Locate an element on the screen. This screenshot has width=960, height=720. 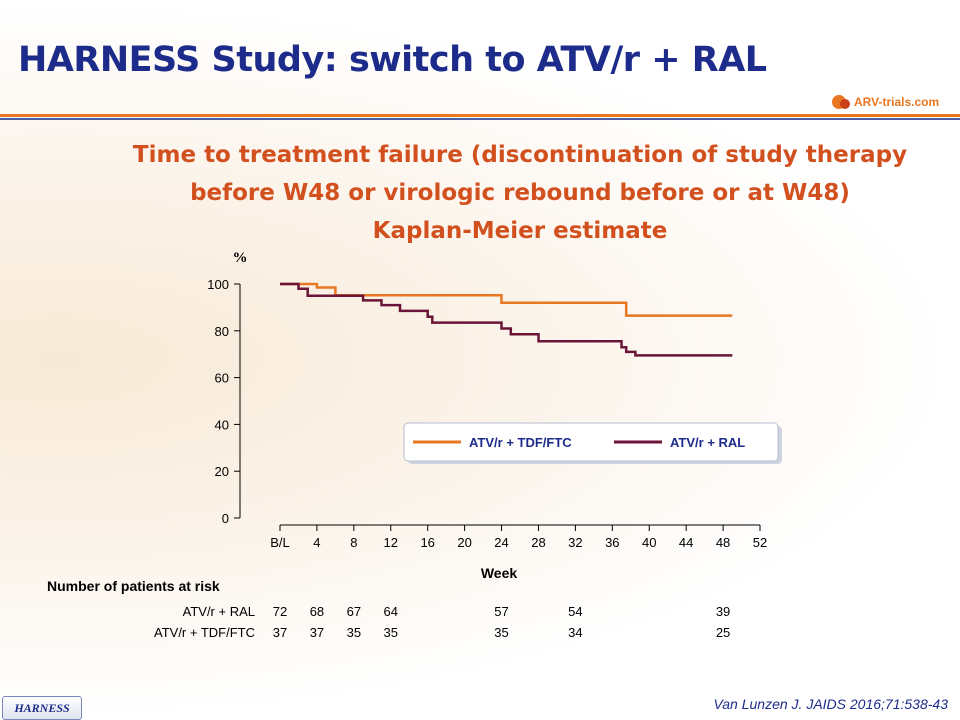
slide-title: HARNESS Study: switch to ATV/r + RAL is located at coordinates (392, 60).